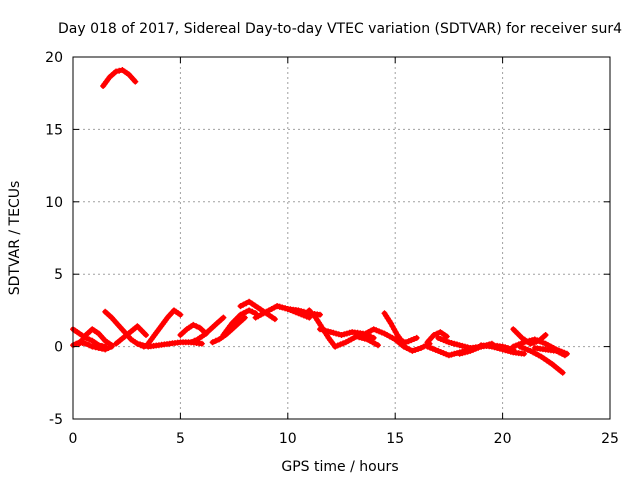 The height and width of the screenshot is (480, 640). I want to click on x-axis-label: GPS time / hours, so click(339, 467).